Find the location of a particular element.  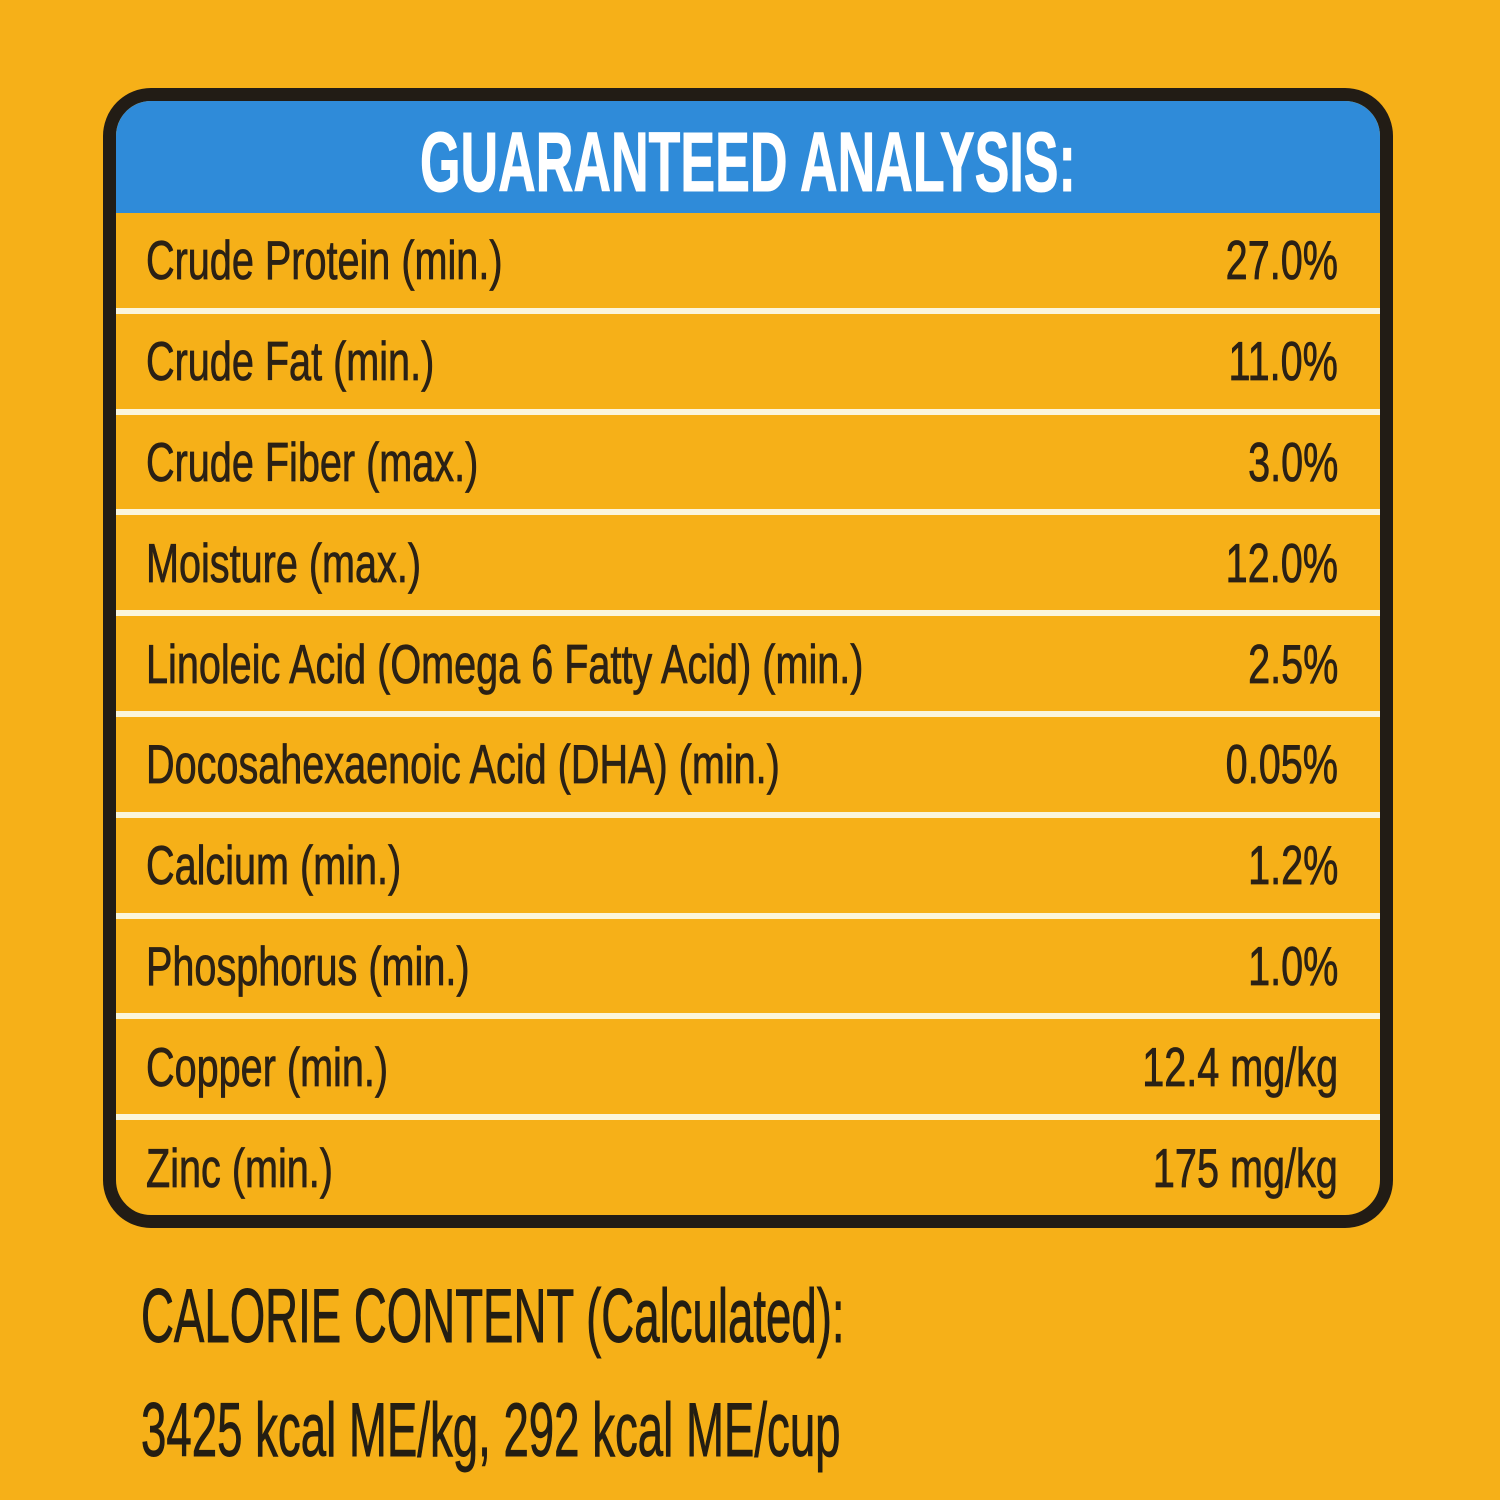

row-value: 2.5% is located at coordinates (1292, 663).